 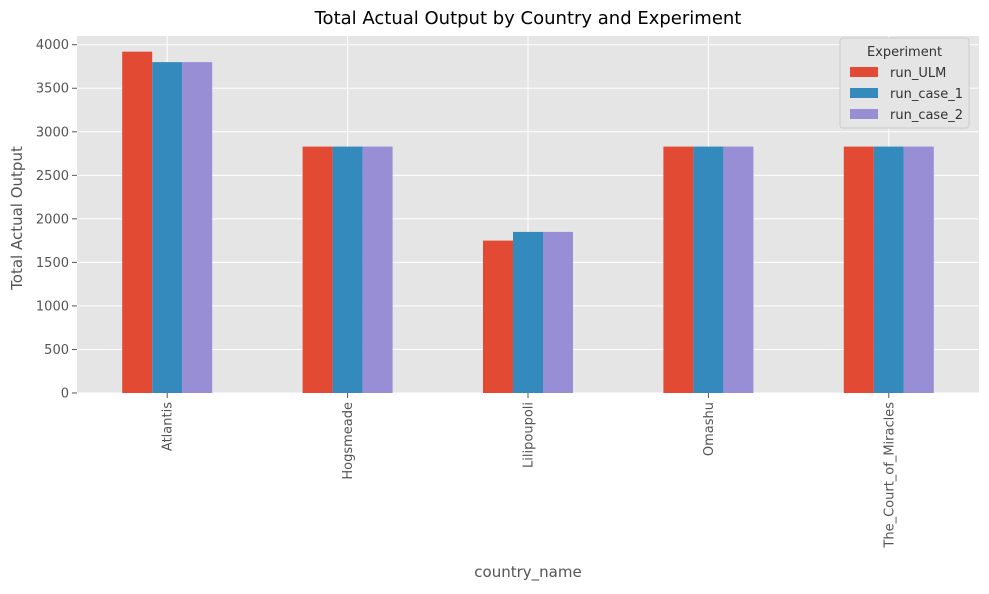 What do you see at coordinates (529, 435) in the screenshot?
I see `x-tick-label: Lilipoupoli` at bounding box center [529, 435].